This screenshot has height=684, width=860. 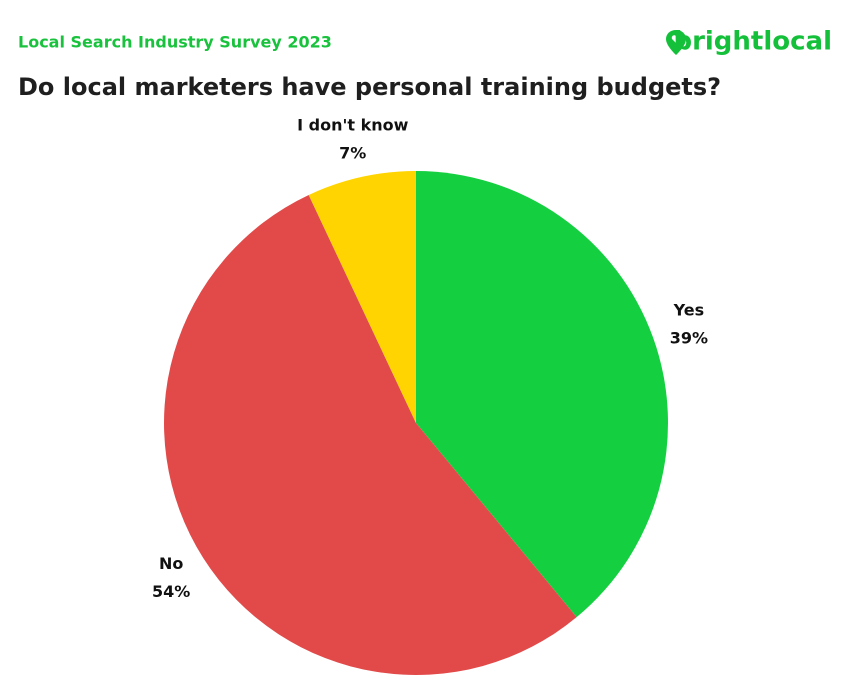 What do you see at coordinates (676, 39) in the screenshot?
I see `logo-heart` at bounding box center [676, 39].